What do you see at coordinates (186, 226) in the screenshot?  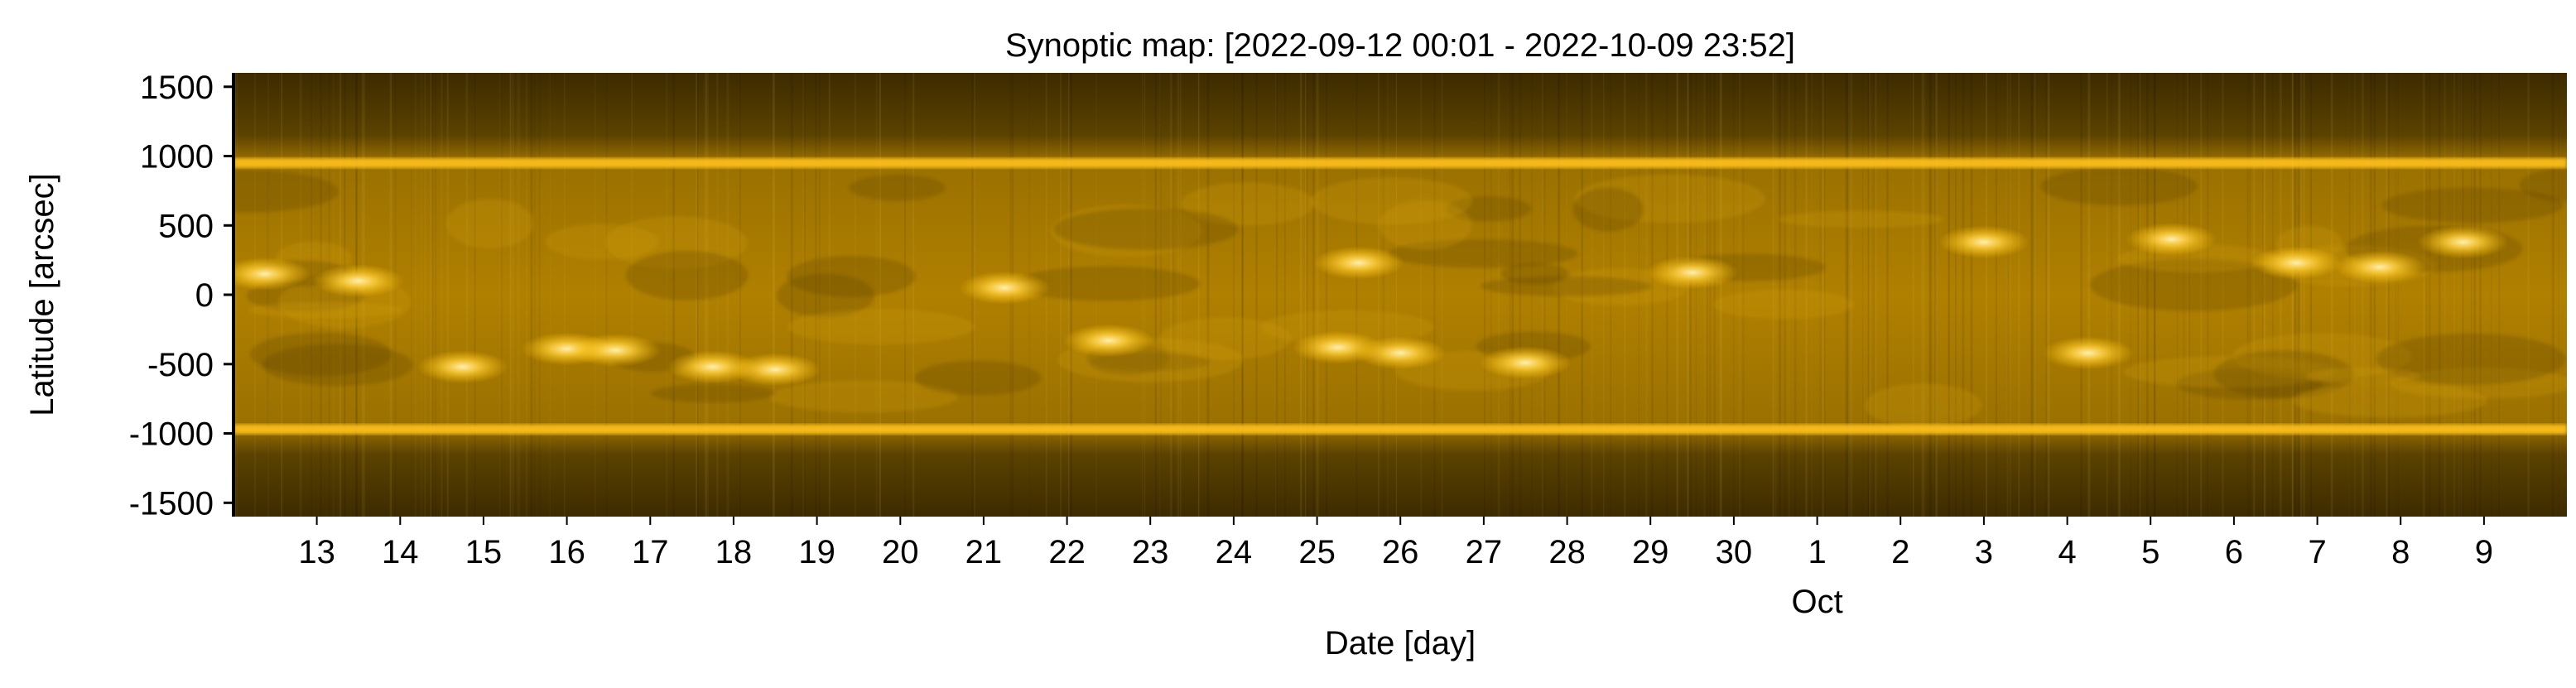 I see `y-tick-label: 500` at bounding box center [186, 226].